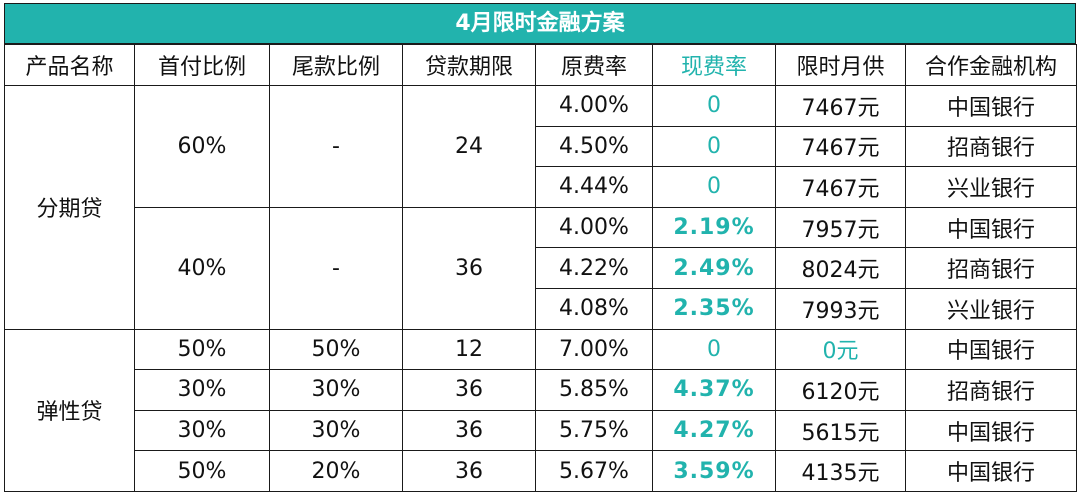  What do you see at coordinates (594, 471) in the screenshot?
I see `original-rate-cell: 5.67%` at bounding box center [594, 471].